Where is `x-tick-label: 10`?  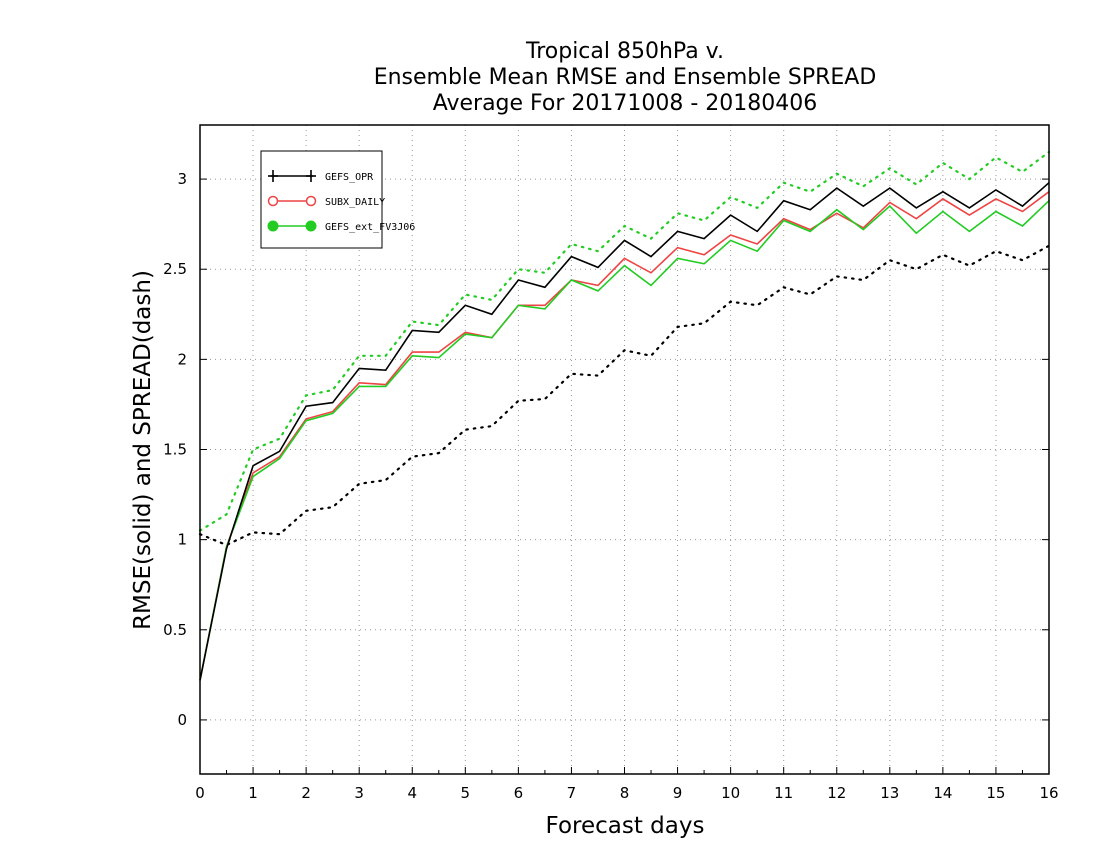 x-tick-label: 10 is located at coordinates (730, 793).